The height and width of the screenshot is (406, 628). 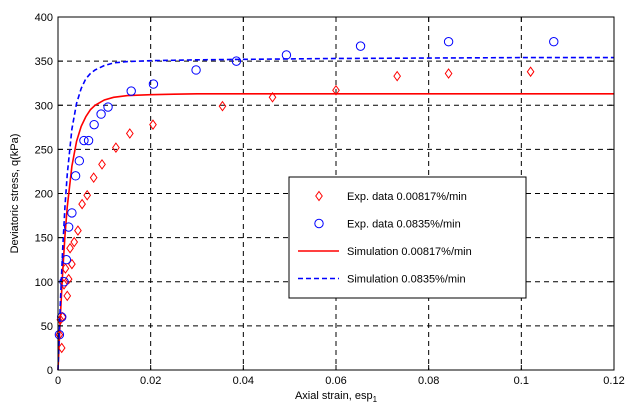 I want to click on legend-label: Exp. data 0.00817%/min, so click(x=407, y=197).